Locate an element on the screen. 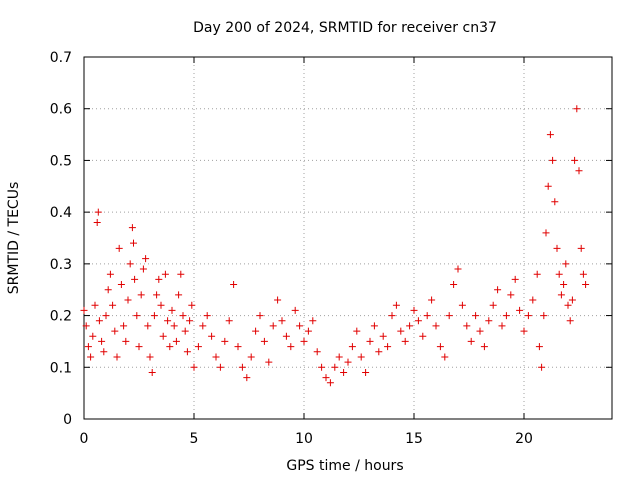 Image resolution: width=640 pixels, height=480 pixels. x-tick-label: 15 is located at coordinates (414, 439).